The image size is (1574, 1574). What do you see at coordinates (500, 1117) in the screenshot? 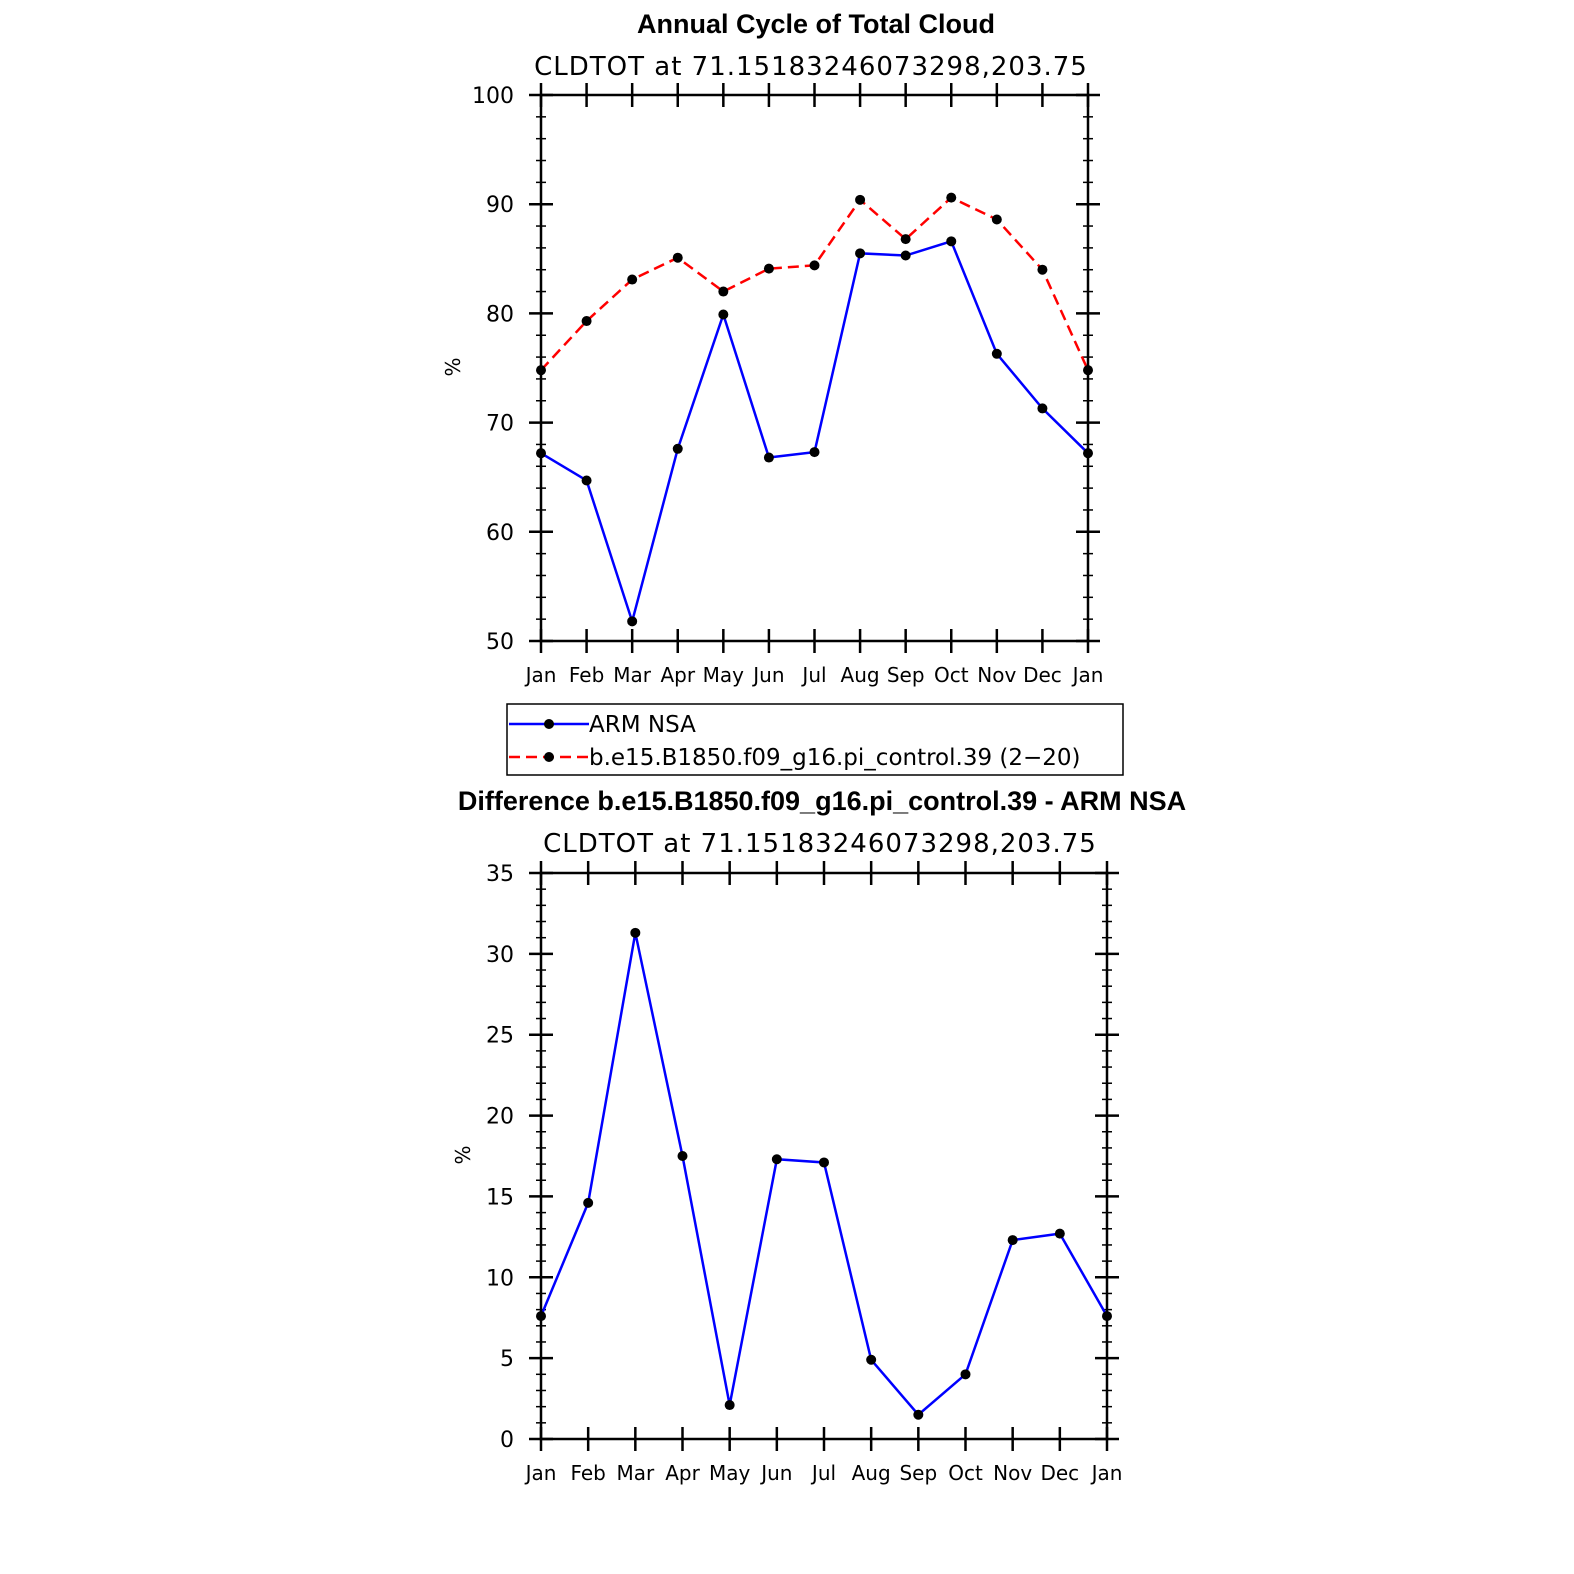
I see `y-tick-label: 20` at bounding box center [500, 1117].